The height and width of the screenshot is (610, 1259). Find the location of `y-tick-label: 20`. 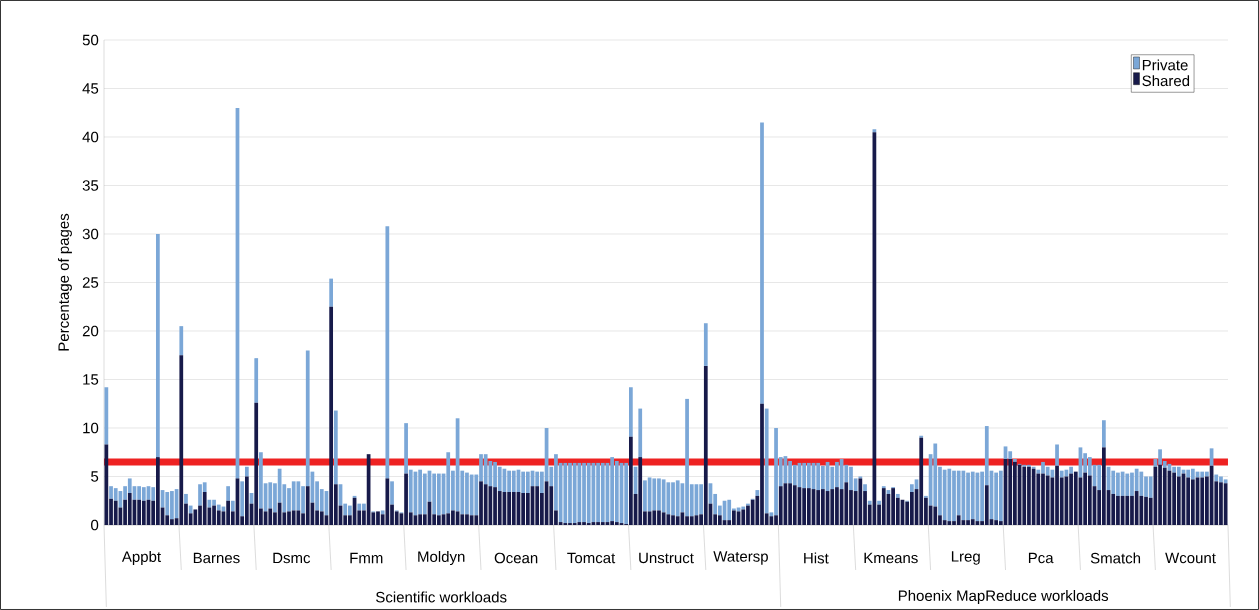

y-tick-label: 20 is located at coordinates (90, 331).